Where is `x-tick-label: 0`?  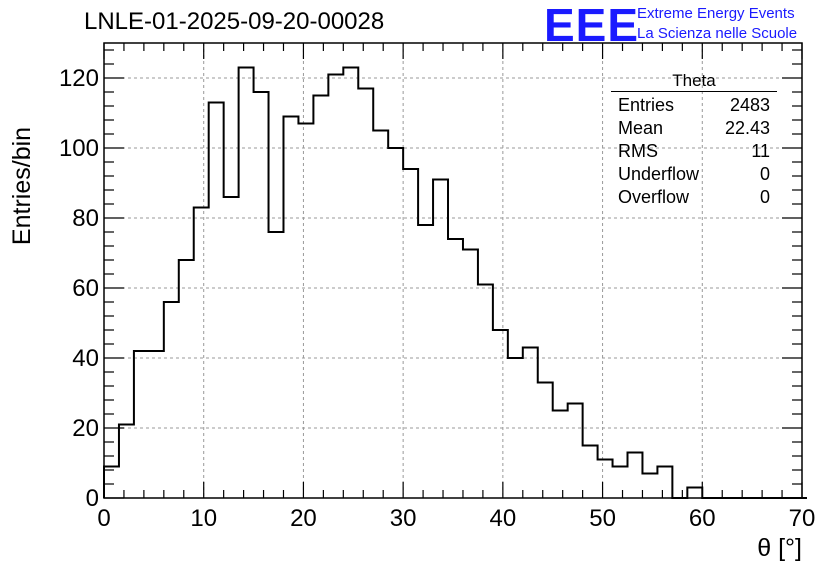 x-tick-label: 0 is located at coordinates (103, 518).